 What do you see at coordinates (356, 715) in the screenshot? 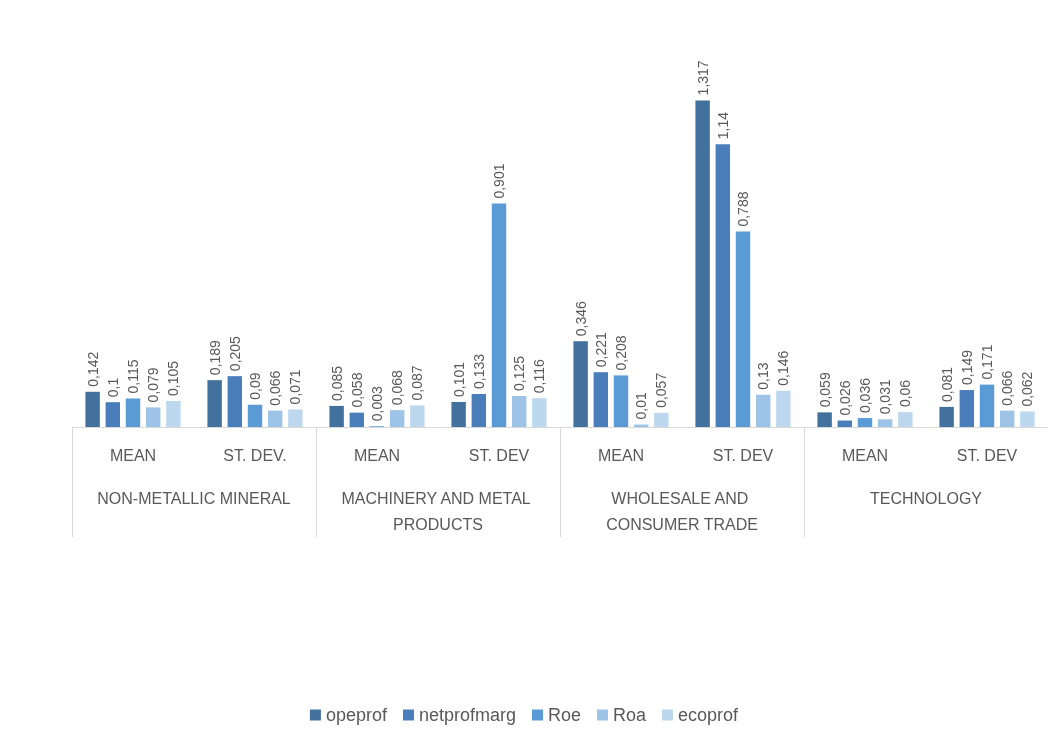
I see `legend-label: opeprof` at bounding box center [356, 715].